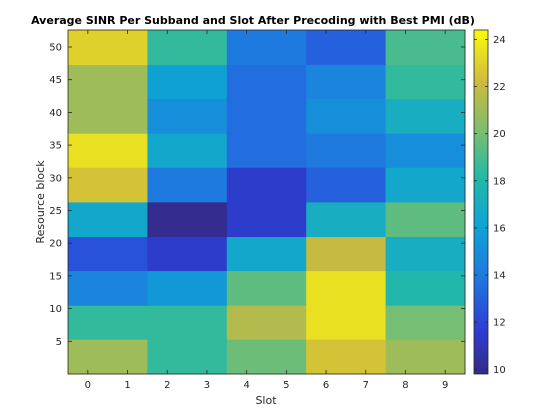  What do you see at coordinates (499, 134) in the screenshot?
I see `colorbar-tick-label-20: 20` at bounding box center [499, 134].